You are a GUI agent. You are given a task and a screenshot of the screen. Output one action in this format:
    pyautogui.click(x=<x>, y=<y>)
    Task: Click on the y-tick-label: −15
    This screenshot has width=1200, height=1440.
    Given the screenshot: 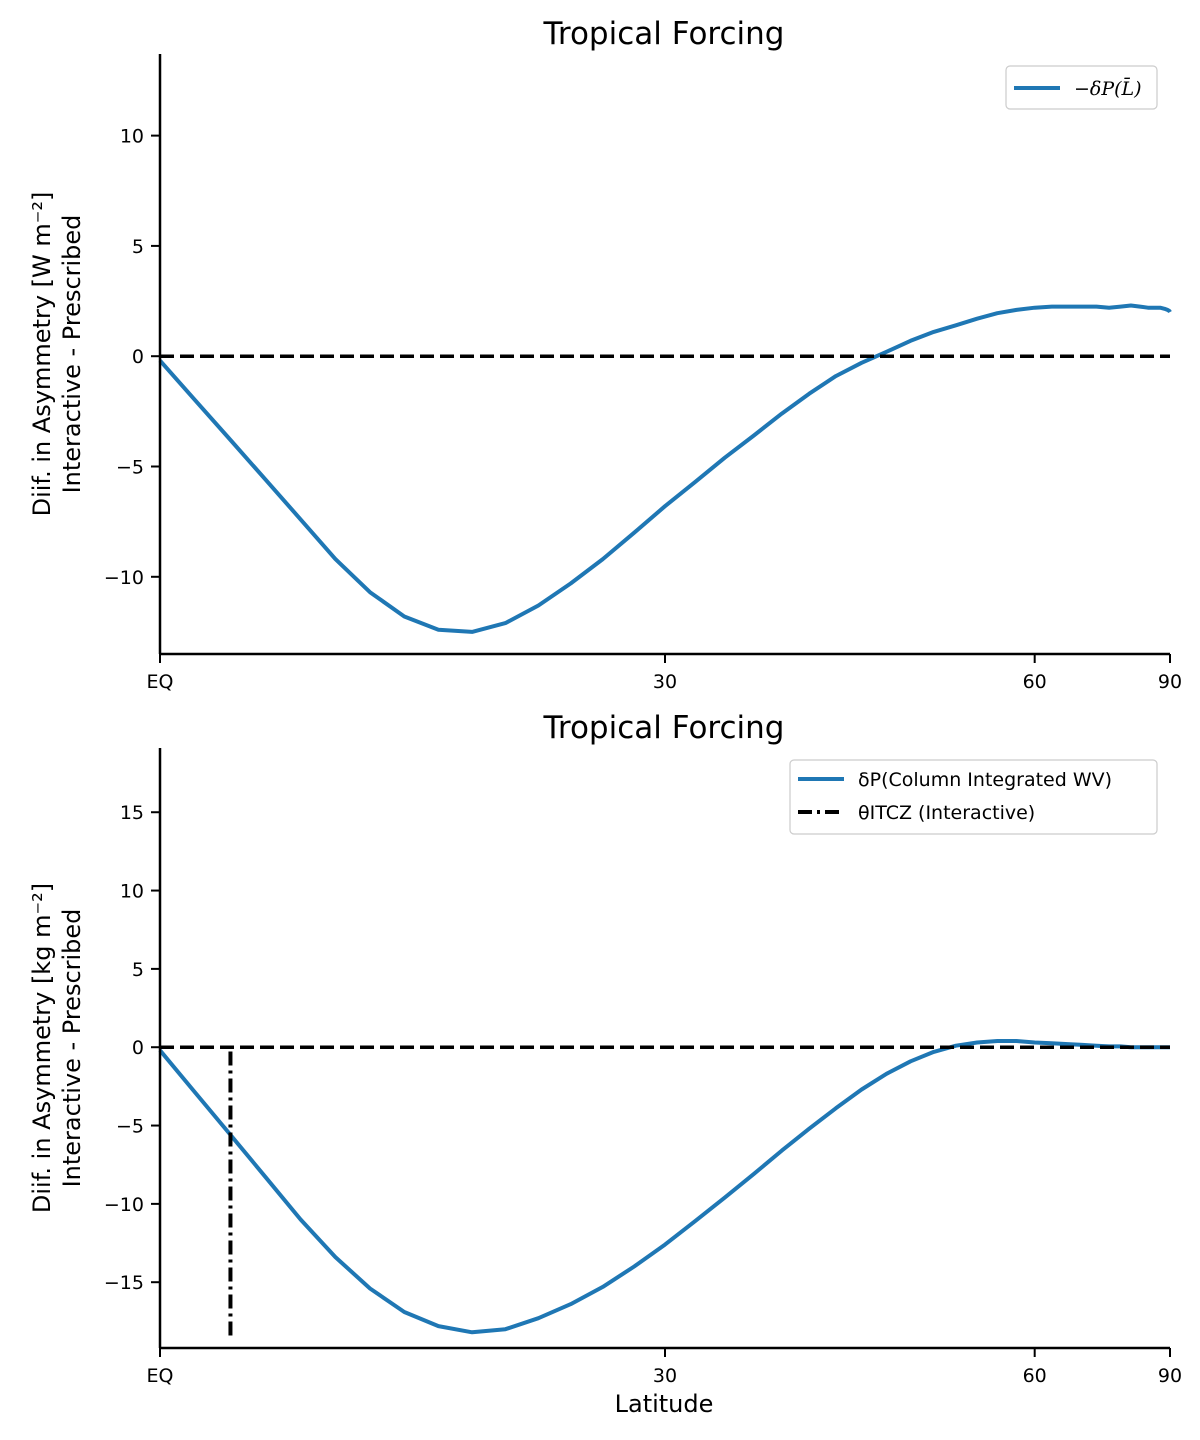 What is the action you would take?
    pyautogui.click(x=124, y=1283)
    